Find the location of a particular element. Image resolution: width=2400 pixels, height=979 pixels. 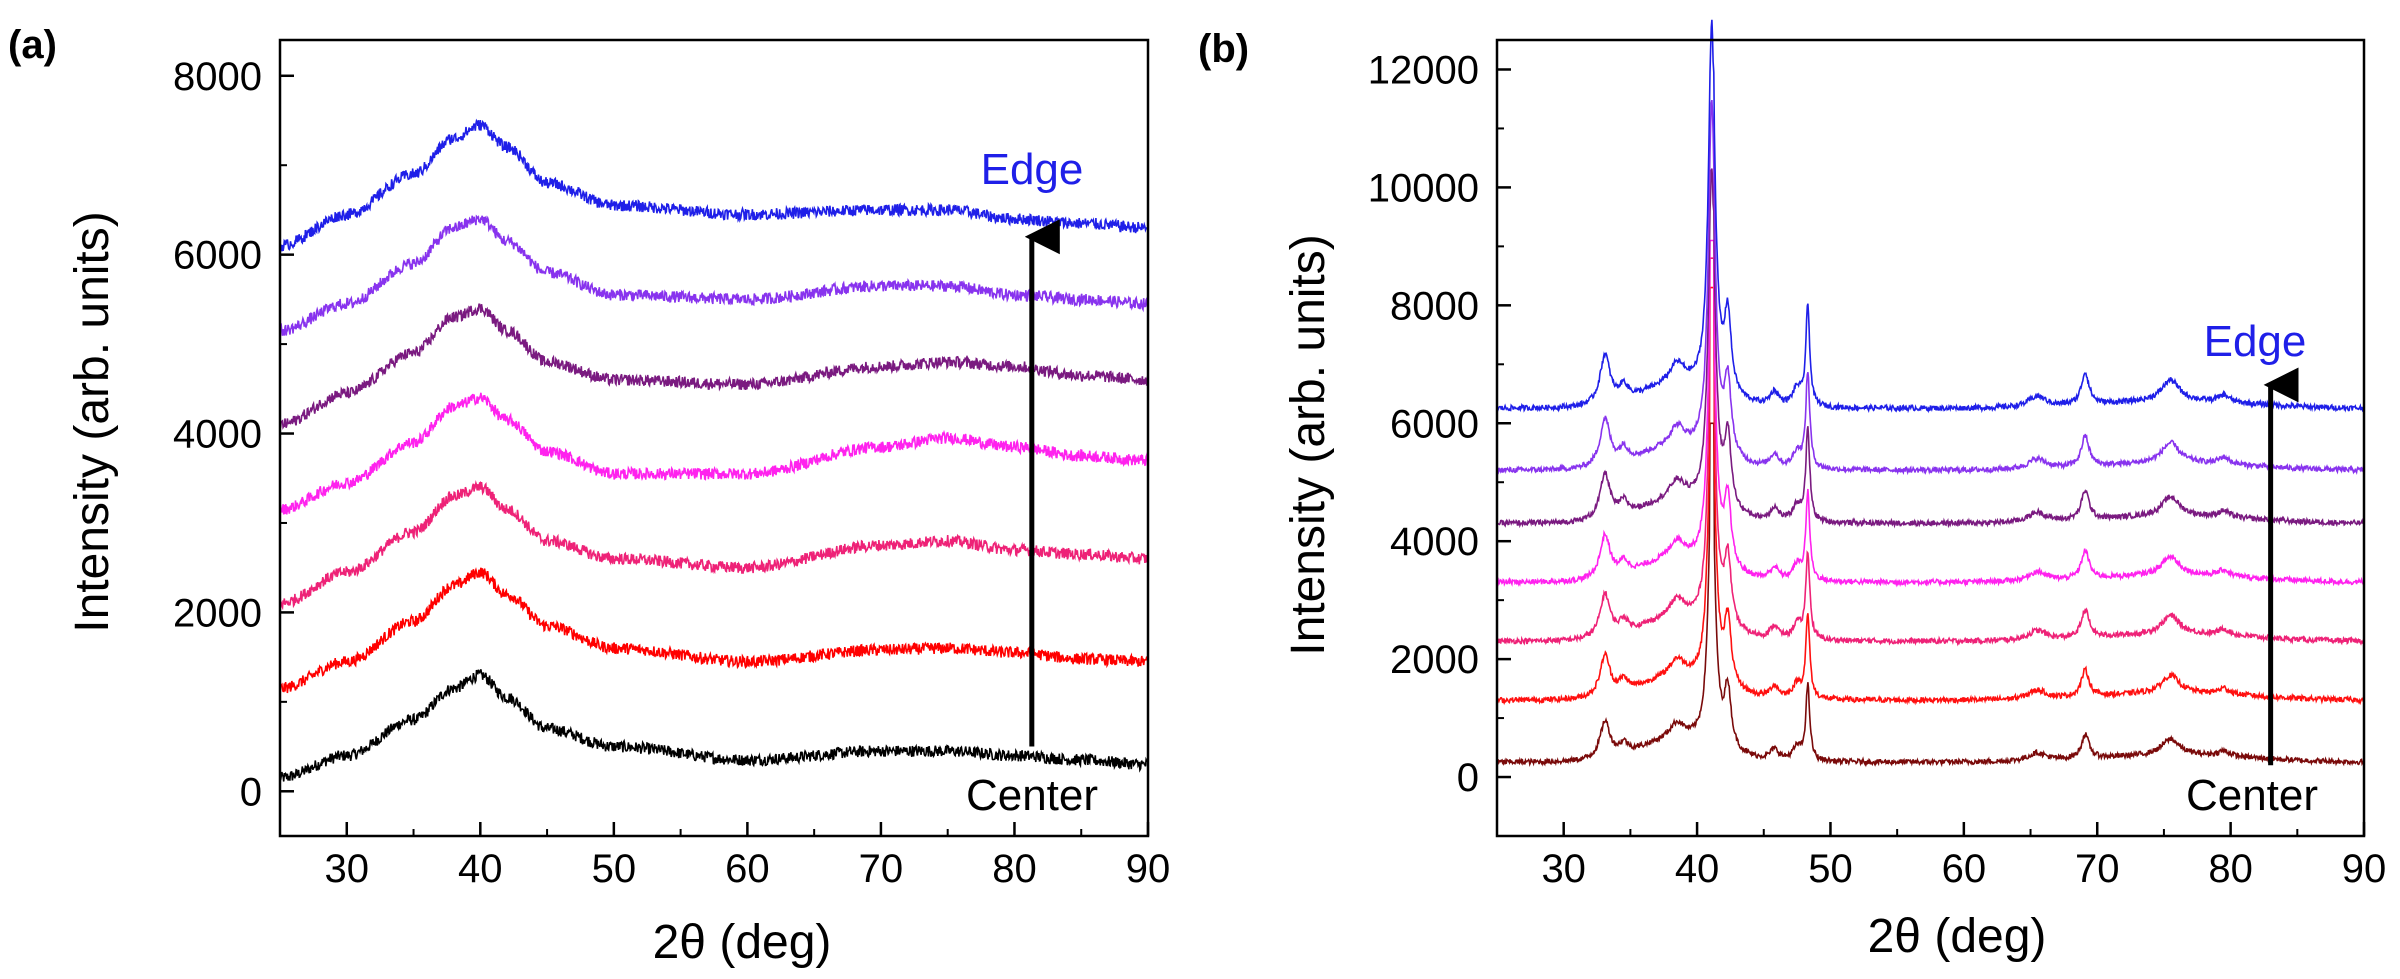

x-tick-label-b: 70 is located at coordinates (2097, 869).